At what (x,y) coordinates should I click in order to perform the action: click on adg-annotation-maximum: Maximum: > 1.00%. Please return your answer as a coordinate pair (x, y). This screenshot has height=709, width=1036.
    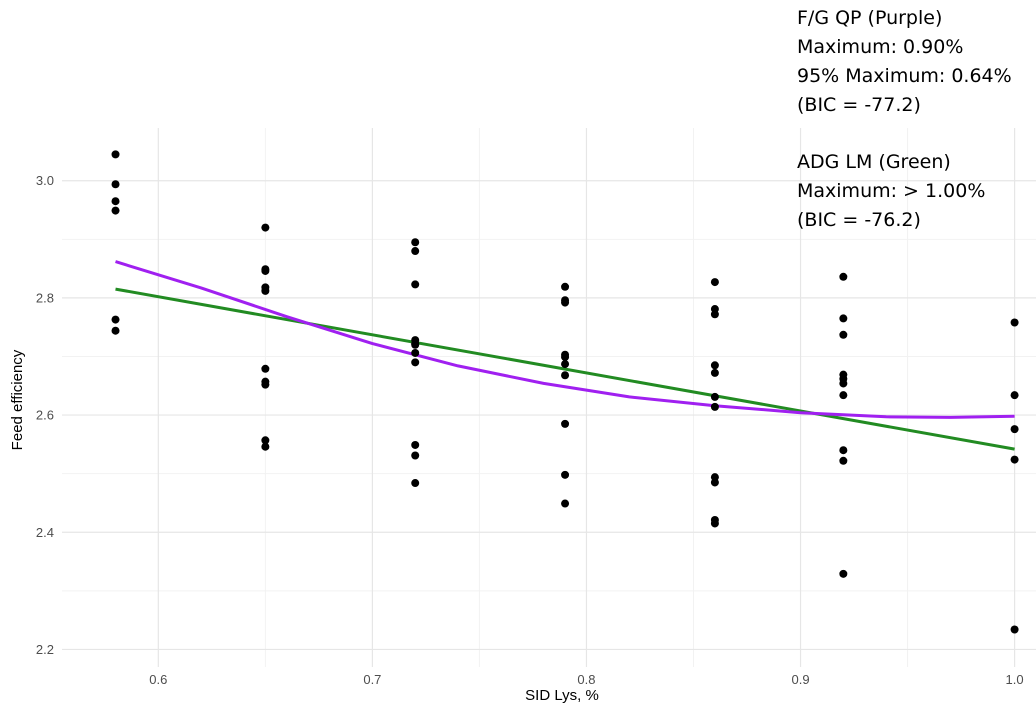
    Looking at the image, I should click on (891, 191).